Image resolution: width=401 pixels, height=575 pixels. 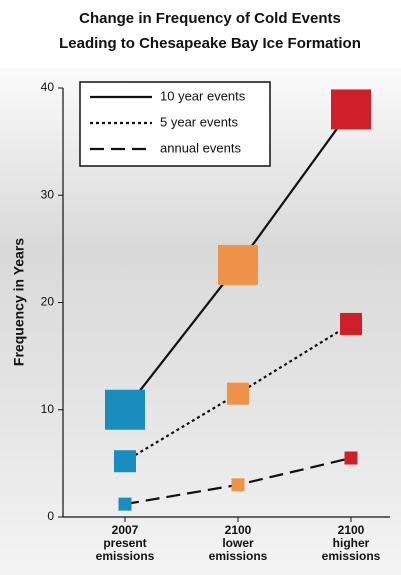 What do you see at coordinates (124, 543) in the screenshot?
I see `x-tick-label: present` at bounding box center [124, 543].